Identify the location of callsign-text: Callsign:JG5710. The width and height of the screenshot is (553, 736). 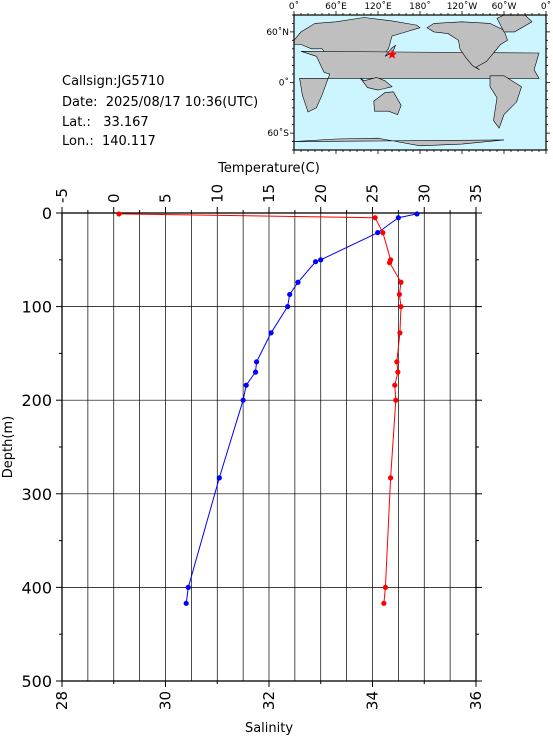
(113, 81).